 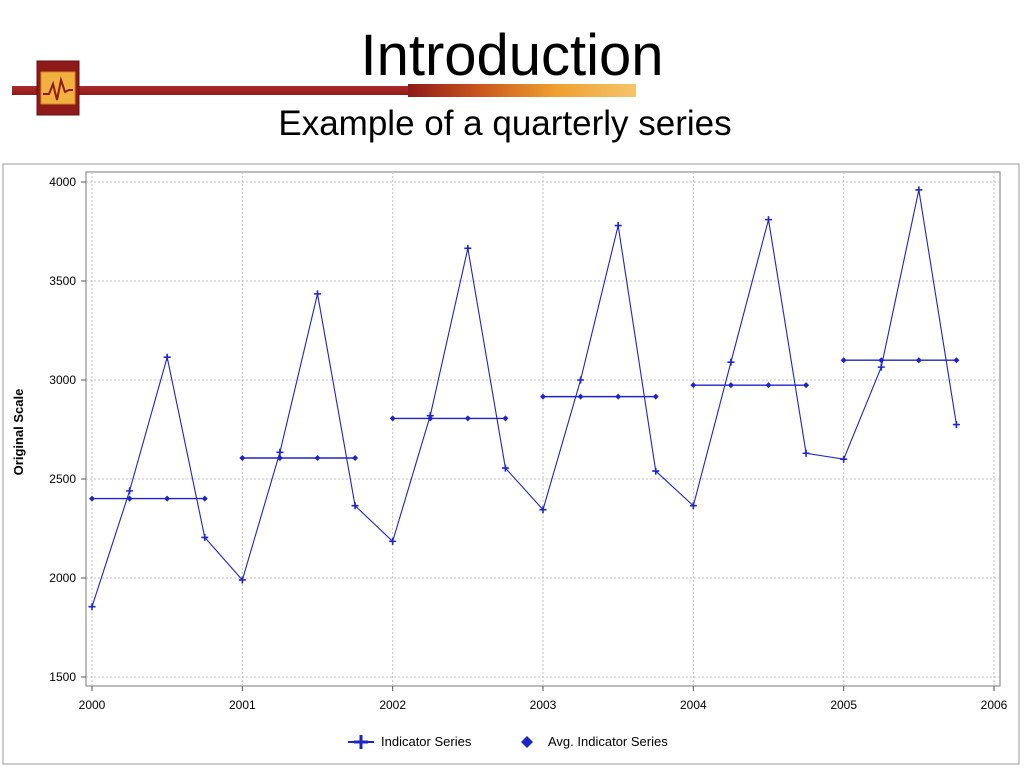 What do you see at coordinates (18, 432) in the screenshot?
I see `y-axis-label: Original Scale` at bounding box center [18, 432].